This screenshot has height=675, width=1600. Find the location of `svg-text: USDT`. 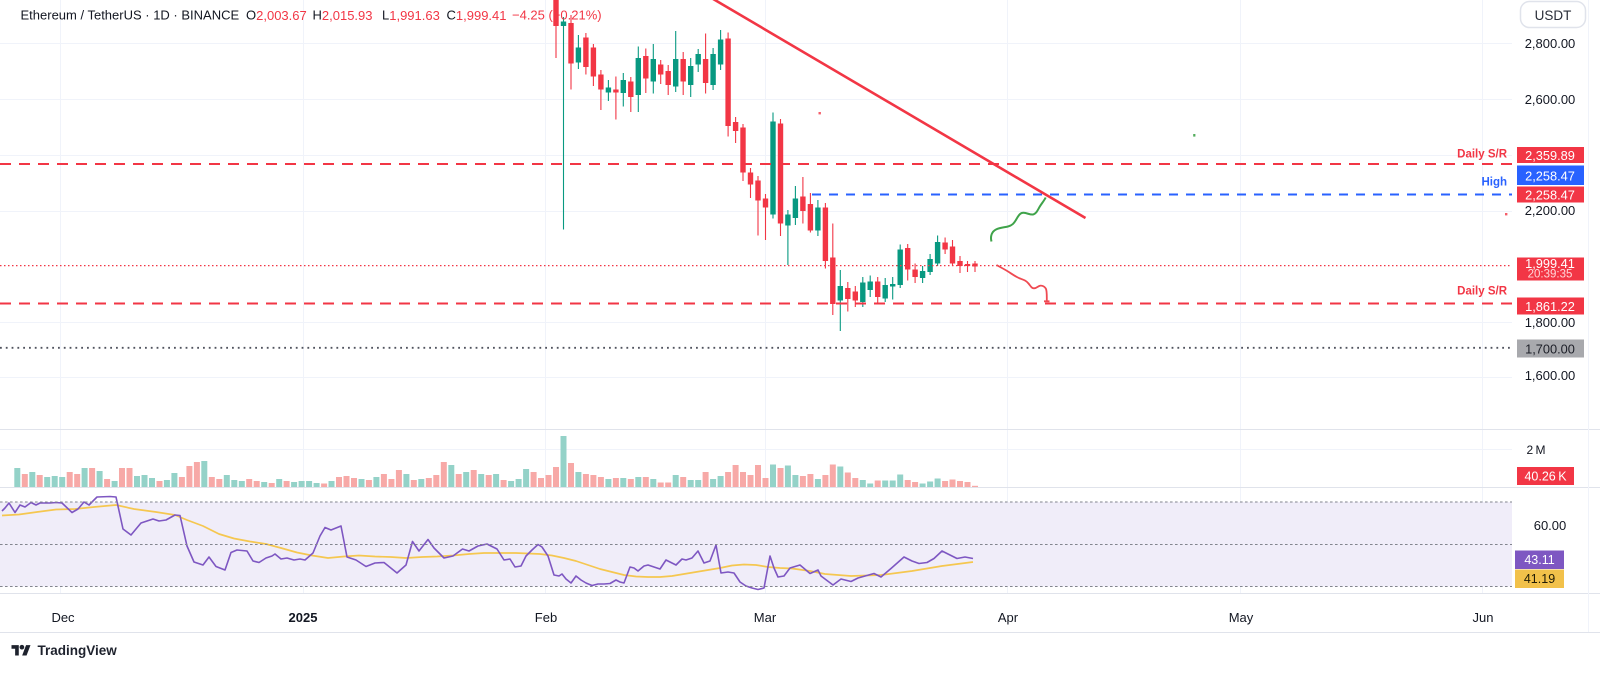

svg-text: USDT is located at coordinates (1553, 15).